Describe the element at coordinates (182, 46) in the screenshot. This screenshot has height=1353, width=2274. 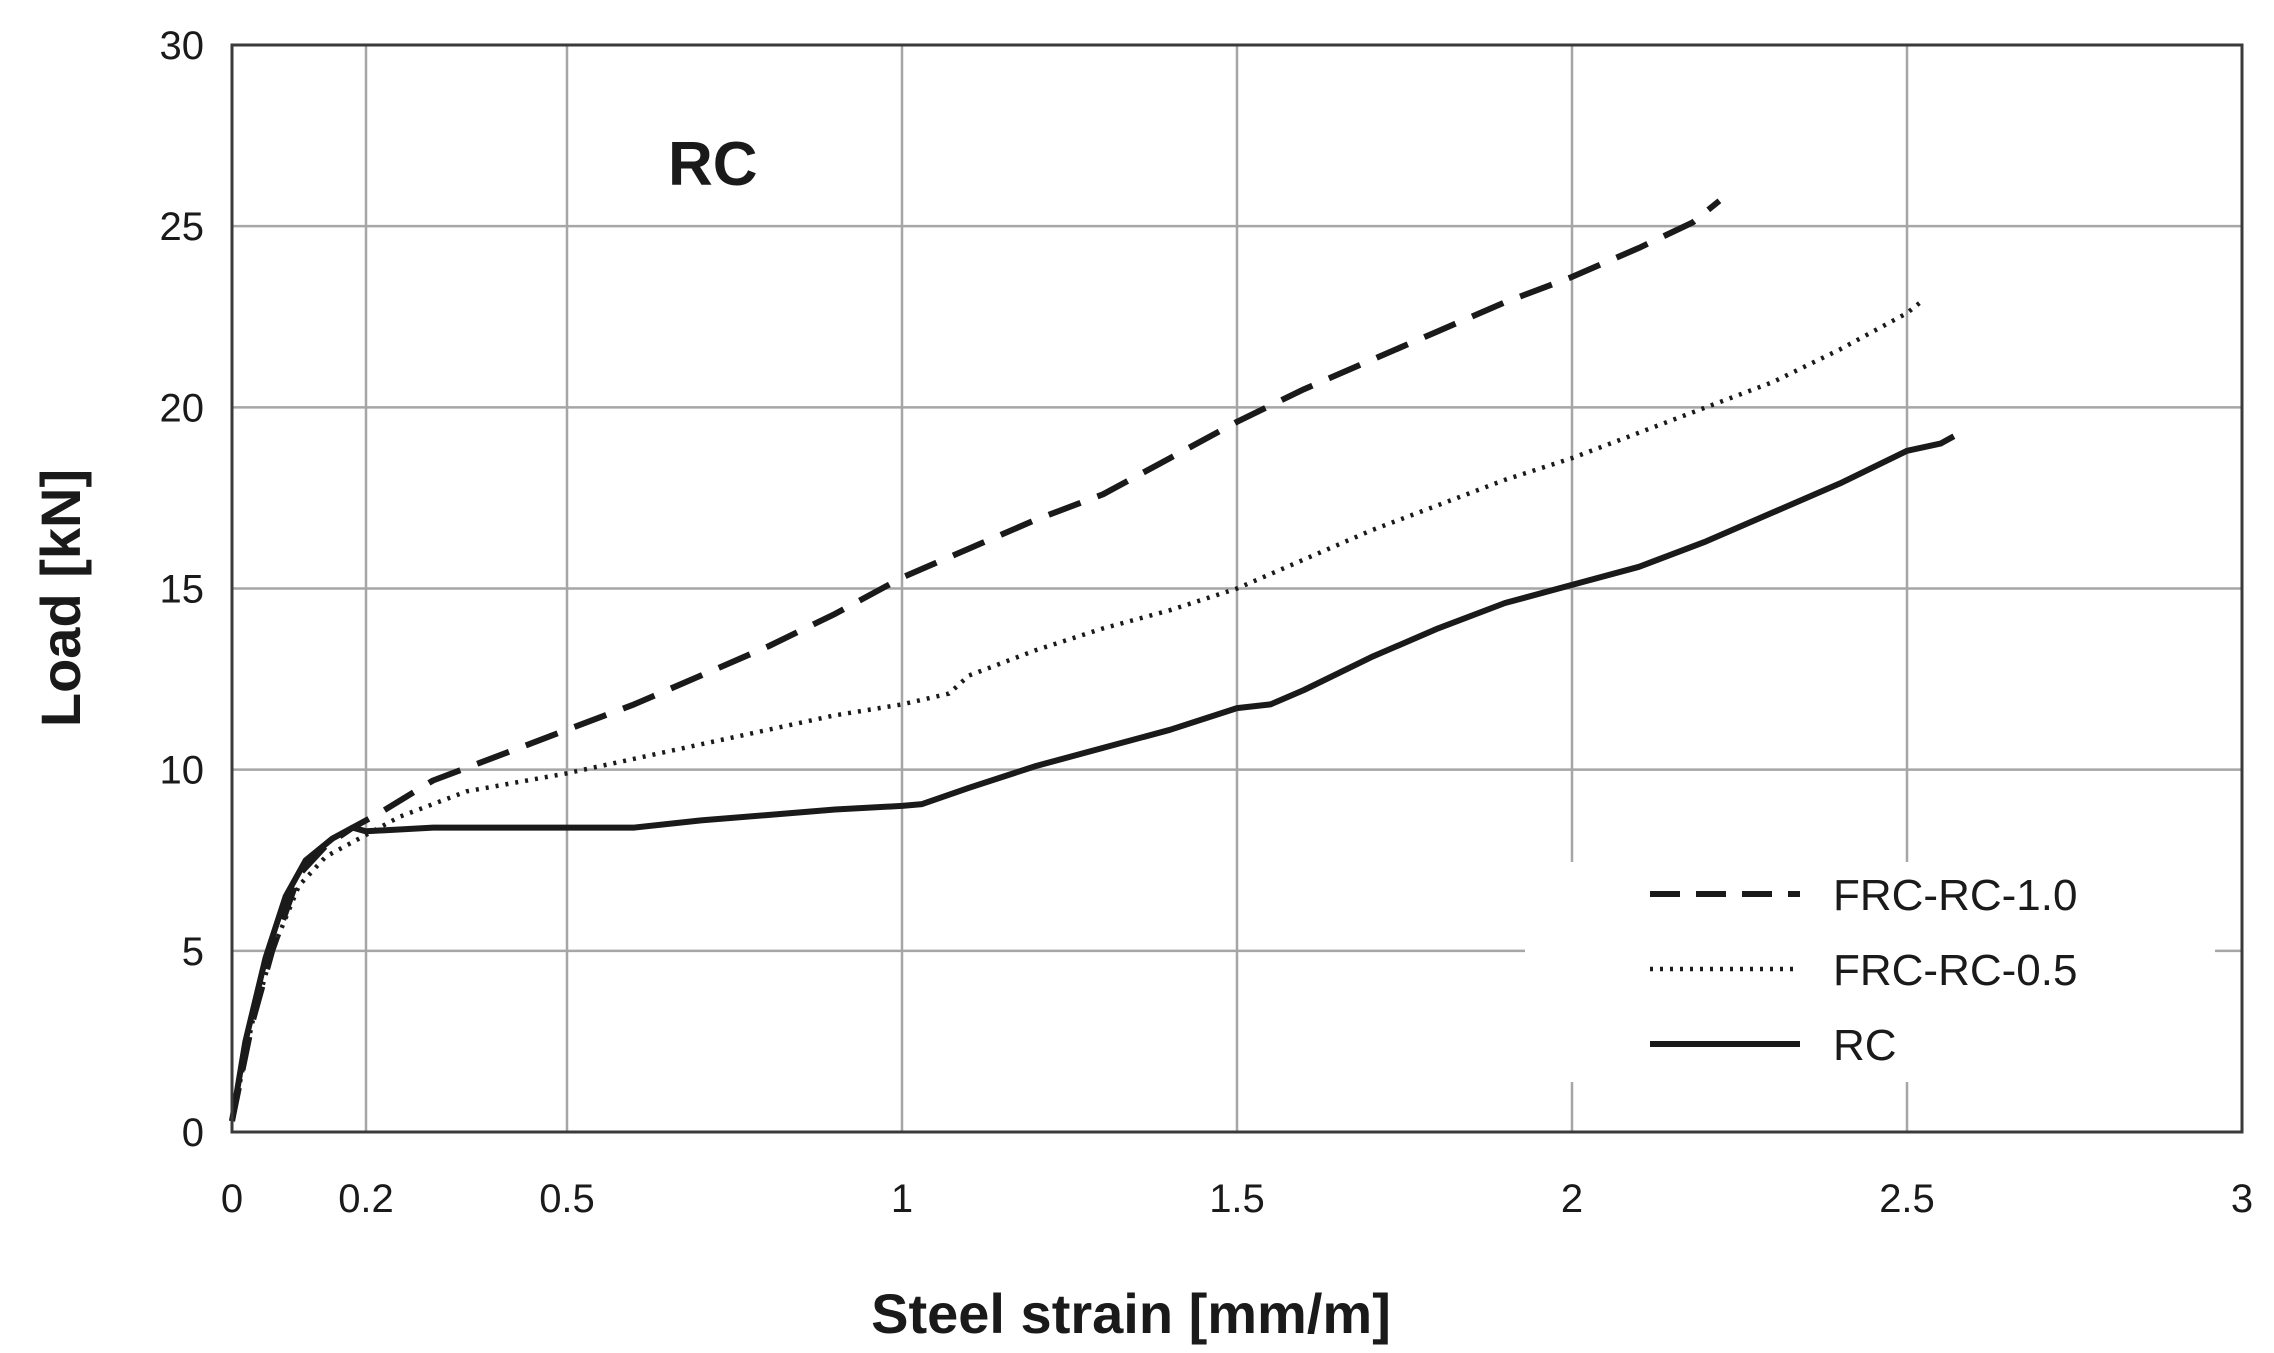
I see `y-tick-label: 30` at that location.